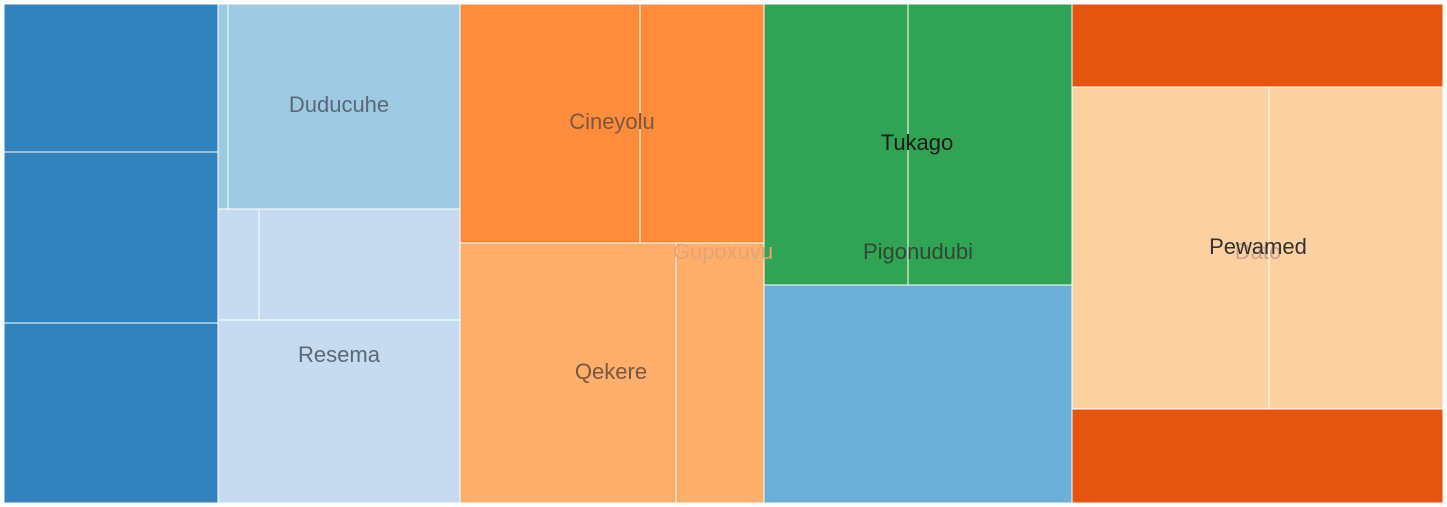  Describe the element at coordinates (550, 123) in the screenshot. I see `treemap-cell-cineyolu-left` at that location.